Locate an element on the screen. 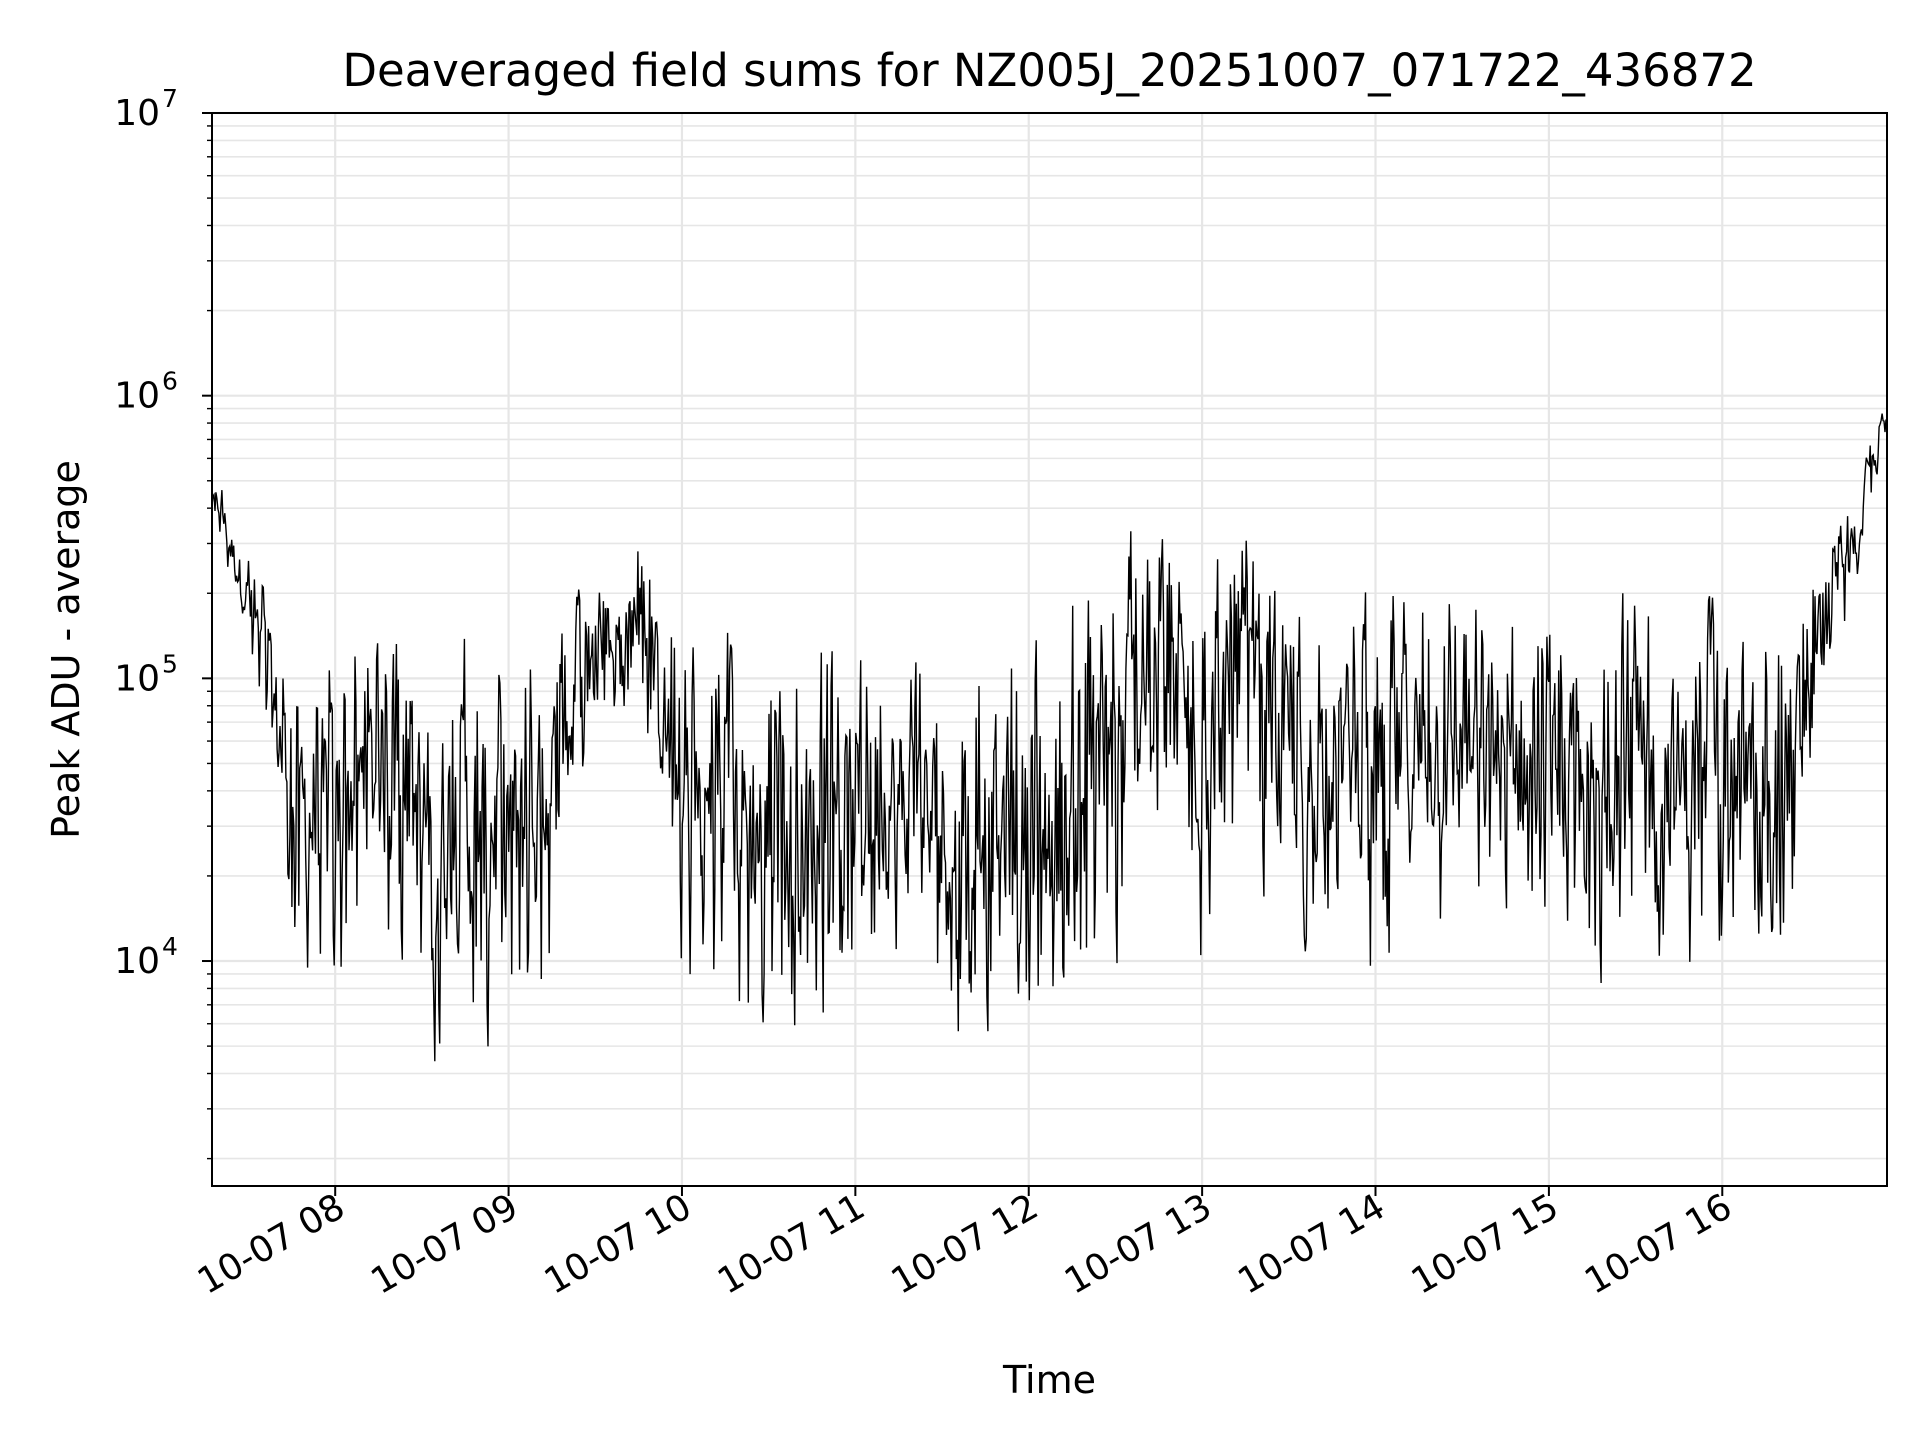  y-tick-label-exponent: 5 is located at coordinates (170, 663).